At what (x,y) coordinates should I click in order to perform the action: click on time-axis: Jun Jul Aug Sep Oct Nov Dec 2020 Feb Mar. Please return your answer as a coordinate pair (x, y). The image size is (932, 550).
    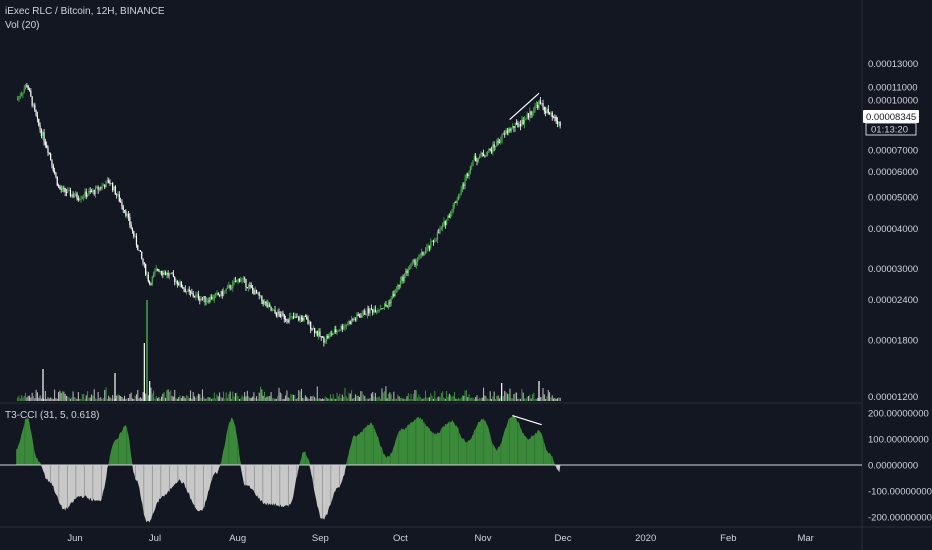
    Looking at the image, I should click on (440, 538).